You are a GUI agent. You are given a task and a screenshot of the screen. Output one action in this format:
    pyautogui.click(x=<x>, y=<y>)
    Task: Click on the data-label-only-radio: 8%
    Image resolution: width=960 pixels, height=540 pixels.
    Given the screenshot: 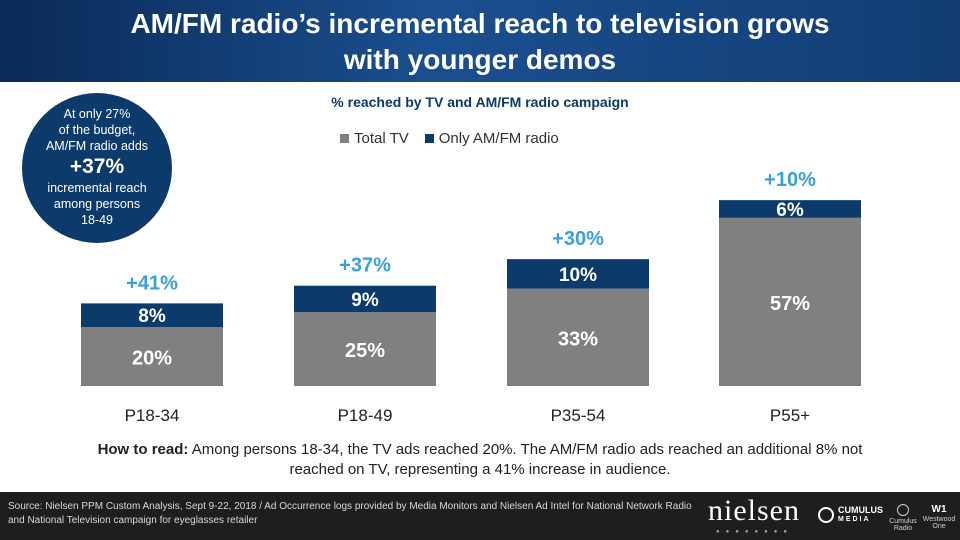 What is the action you would take?
    pyautogui.click(x=152, y=316)
    